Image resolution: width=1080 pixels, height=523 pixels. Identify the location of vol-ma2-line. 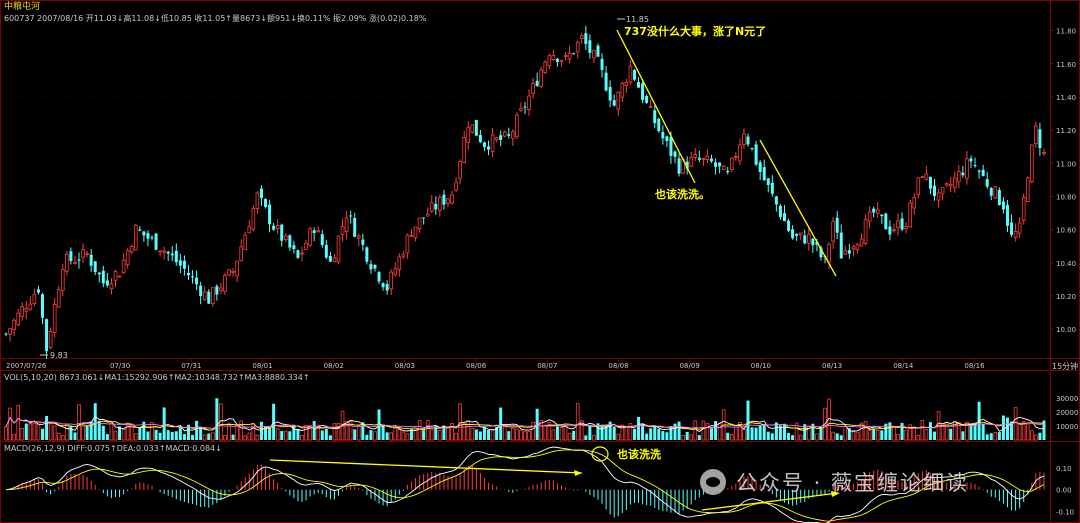
(525, 423).